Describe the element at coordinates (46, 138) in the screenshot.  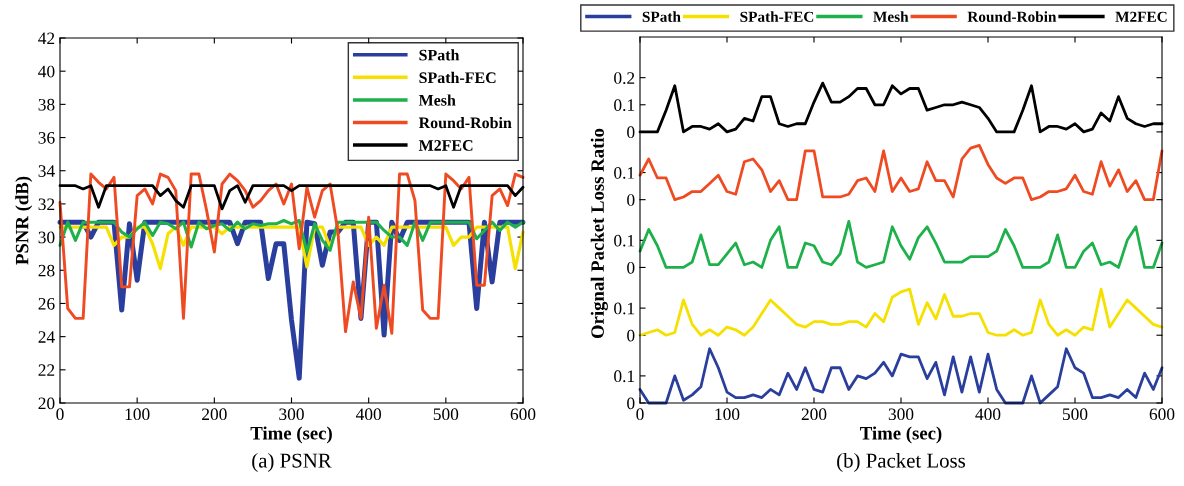
I see `y-tick-label: 36` at that location.